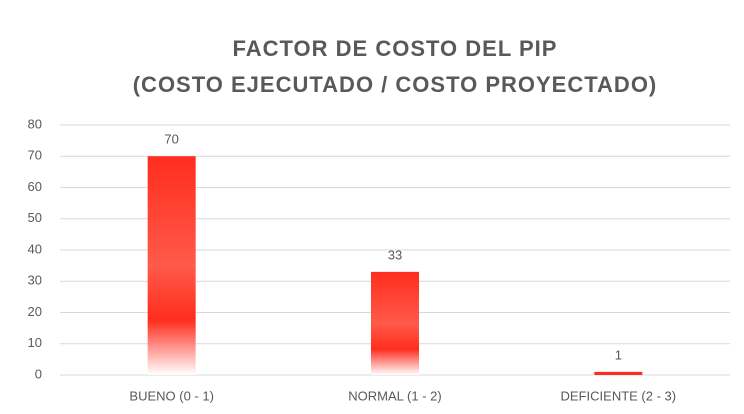 The width and height of the screenshot is (744, 414). I want to click on data-label: 33, so click(395, 254).